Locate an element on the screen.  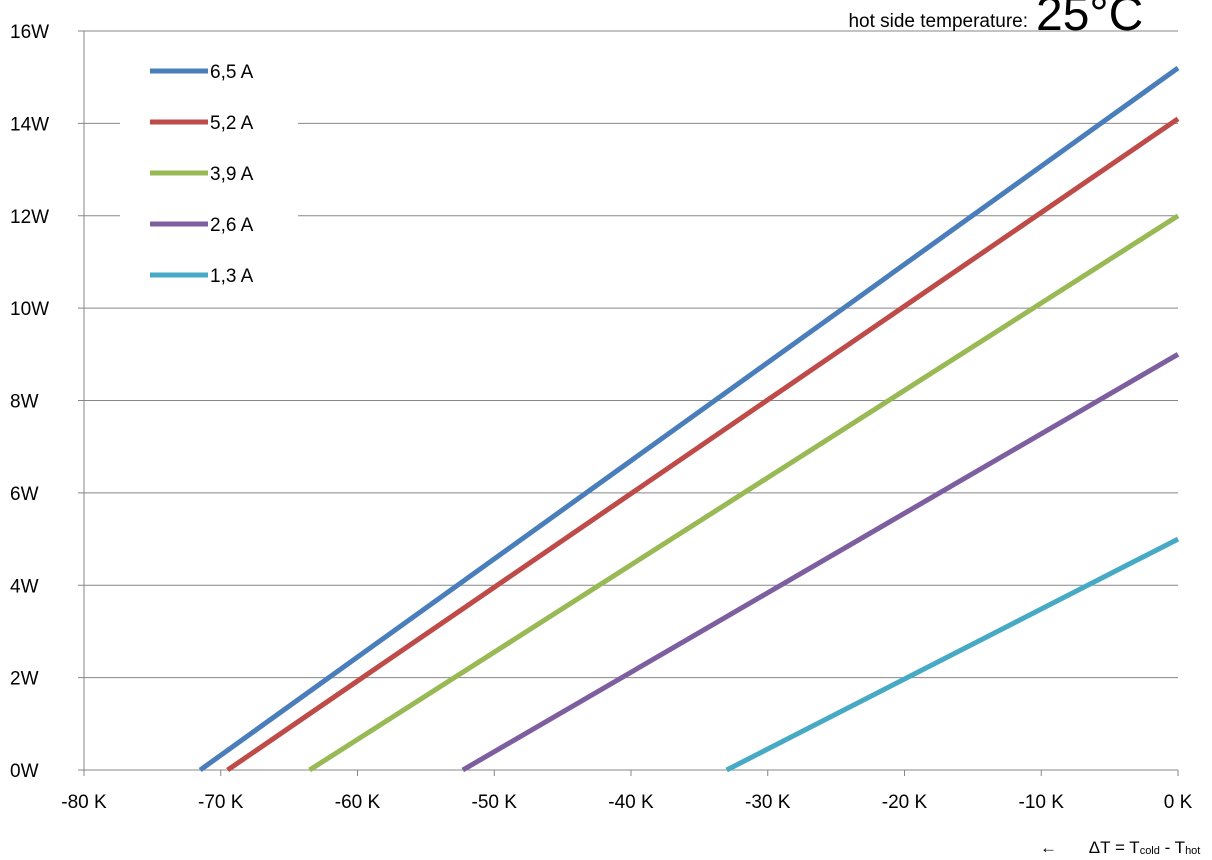
legend-label: 2,6 A is located at coordinates (232, 225).